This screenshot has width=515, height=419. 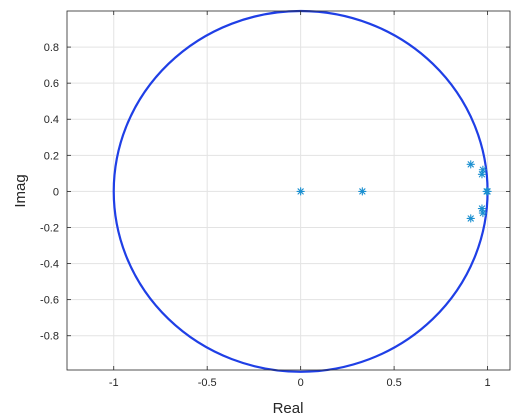 I want to click on y-tick-label: 0.4, so click(x=51, y=120).